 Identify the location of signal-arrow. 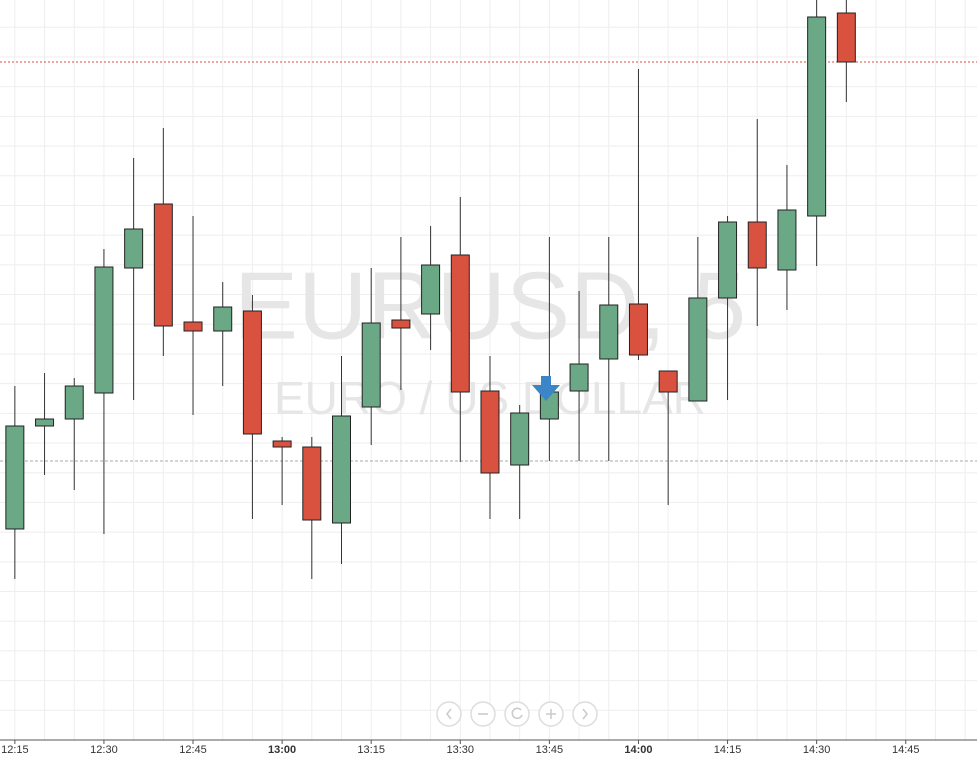
(546, 388).